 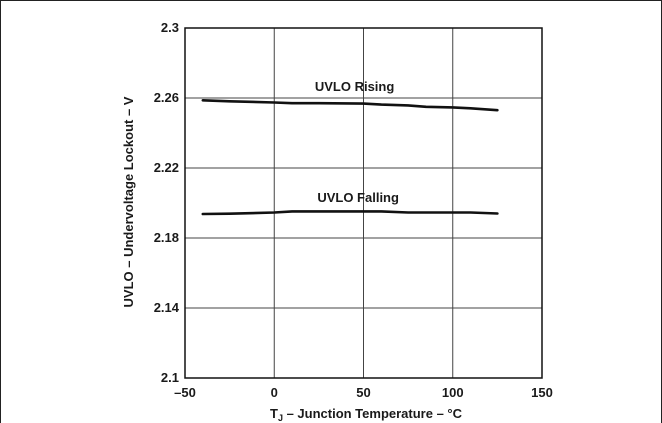 What do you see at coordinates (185, 392) in the screenshot?
I see `x-tick-label: –50` at bounding box center [185, 392].